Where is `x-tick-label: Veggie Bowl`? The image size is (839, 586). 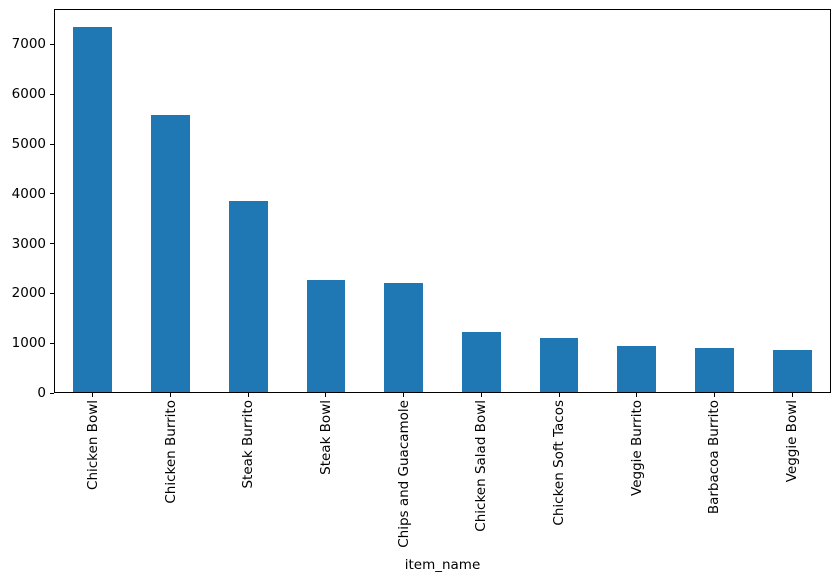
x-tick-label: Veggie Bowl is located at coordinates (792, 441).